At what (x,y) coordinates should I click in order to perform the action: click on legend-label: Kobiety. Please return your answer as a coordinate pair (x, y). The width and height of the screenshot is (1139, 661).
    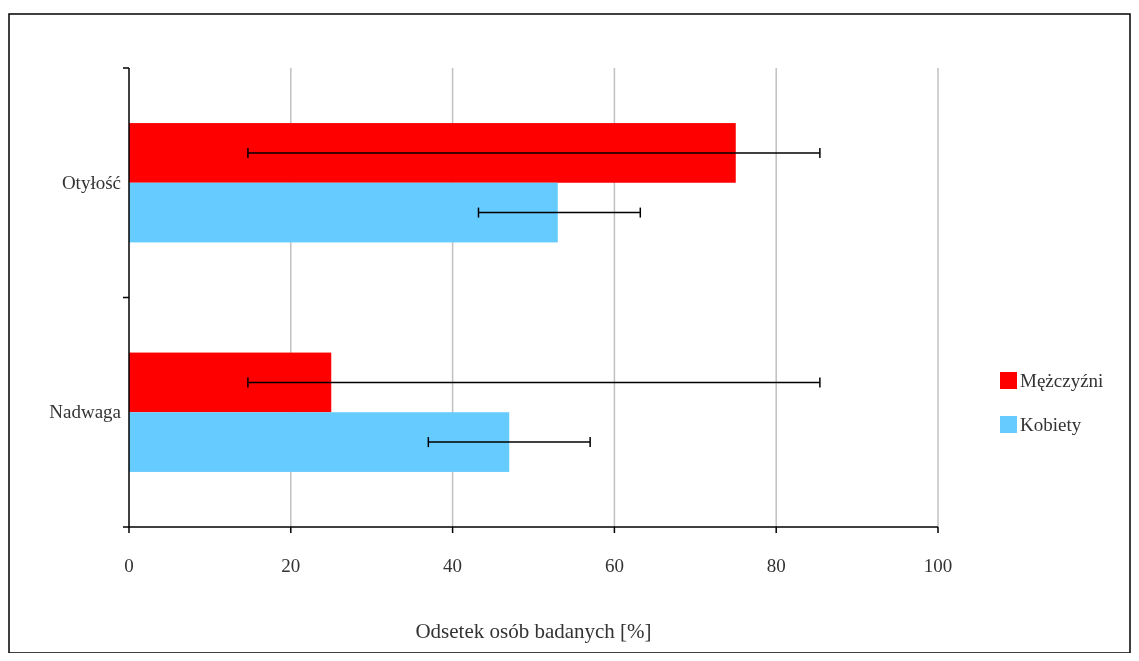
    Looking at the image, I should click on (1051, 424).